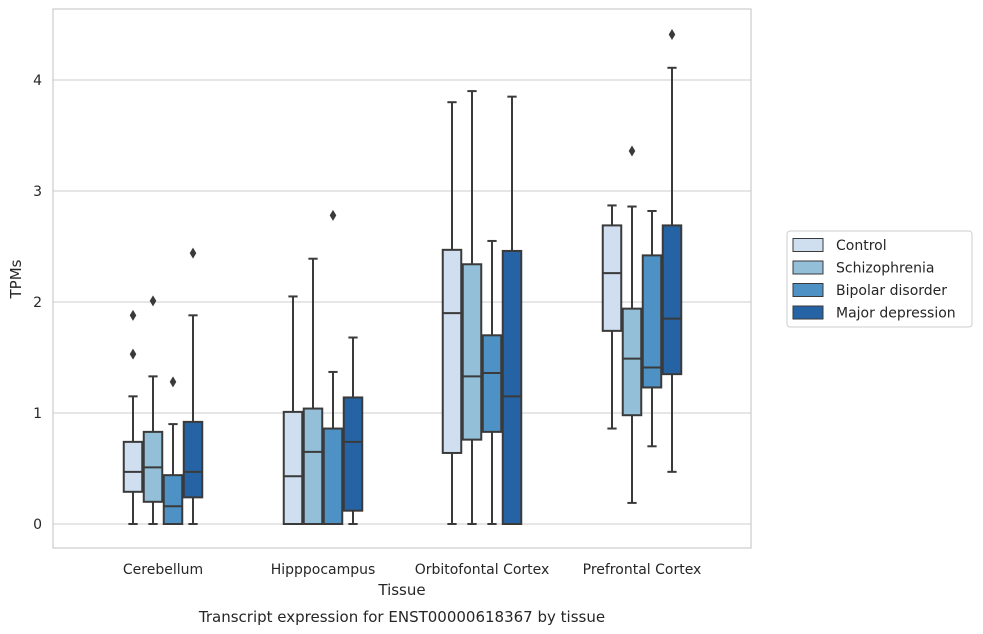 The width and height of the screenshot is (983, 634). Describe the element at coordinates (885, 269) in the screenshot. I see `legend-label: Schizophrenia` at that location.